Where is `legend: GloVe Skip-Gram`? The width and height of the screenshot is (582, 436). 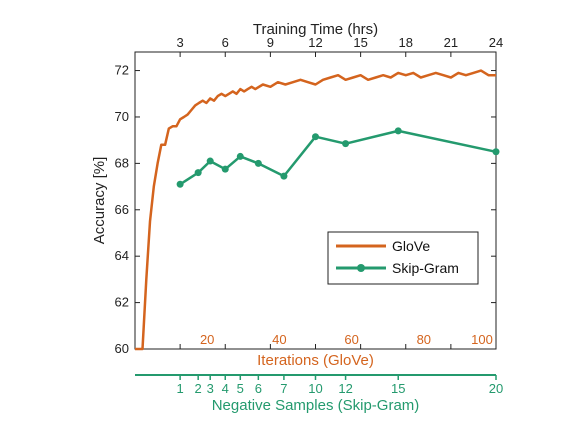 legend: GloVe Skip-Gram is located at coordinates (403, 258).